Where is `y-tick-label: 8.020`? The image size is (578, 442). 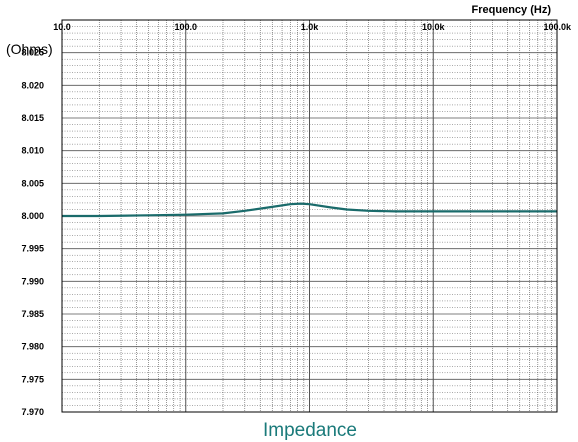
y-tick-label: 8.020 is located at coordinates (32, 85).